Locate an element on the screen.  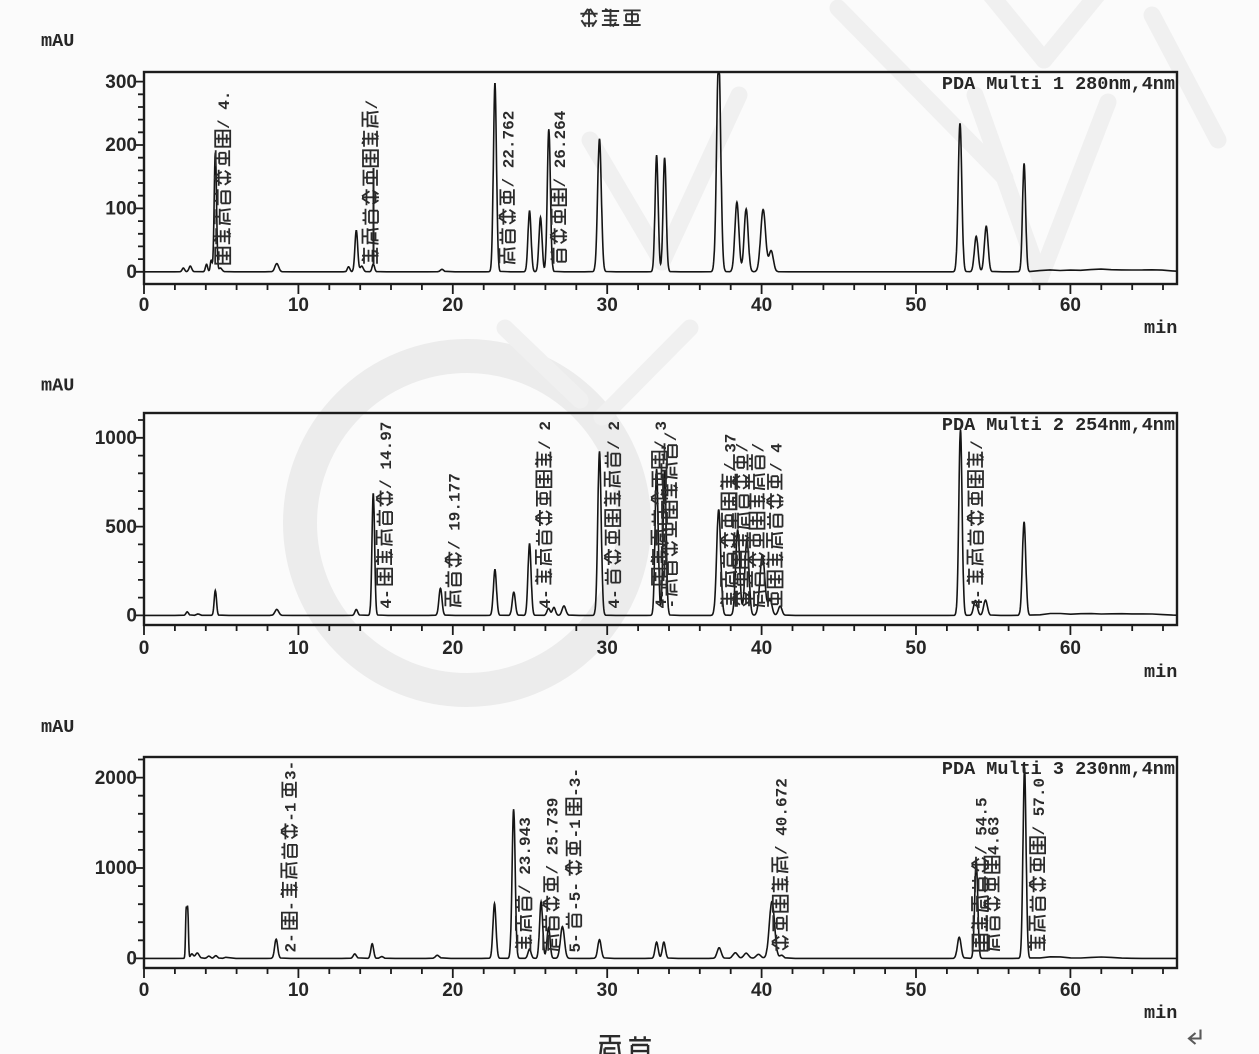
svg-text: -5- is located at coordinates (576, 896).